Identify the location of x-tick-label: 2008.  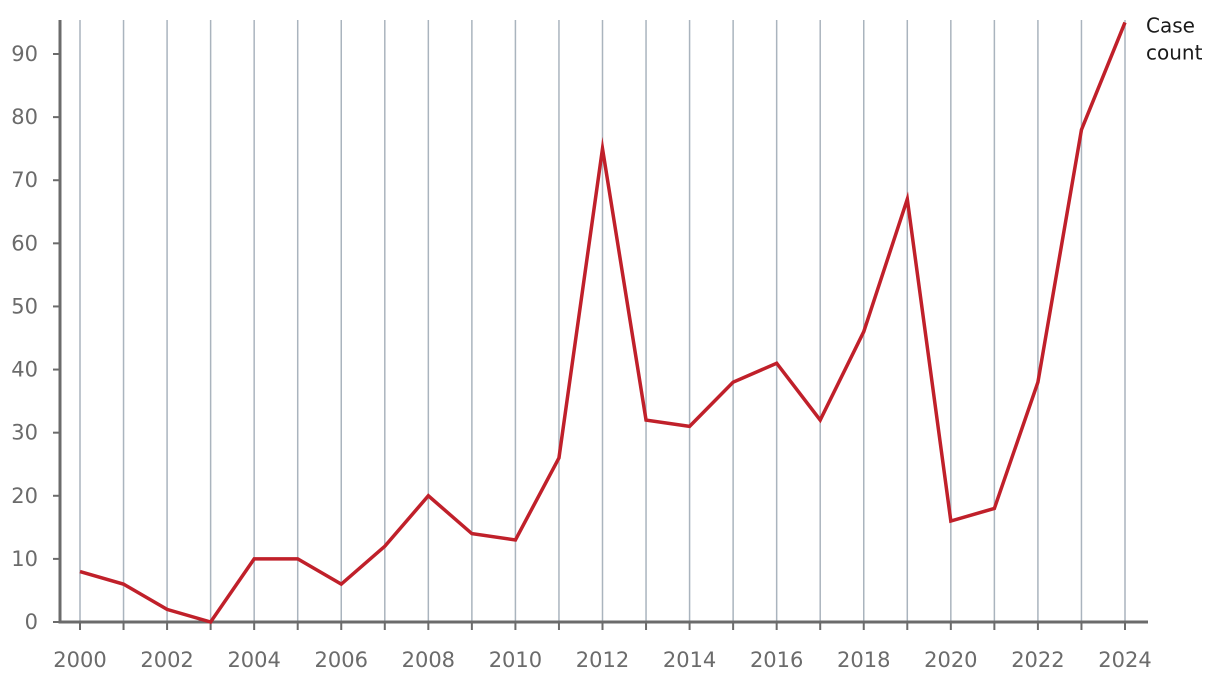
(428, 660).